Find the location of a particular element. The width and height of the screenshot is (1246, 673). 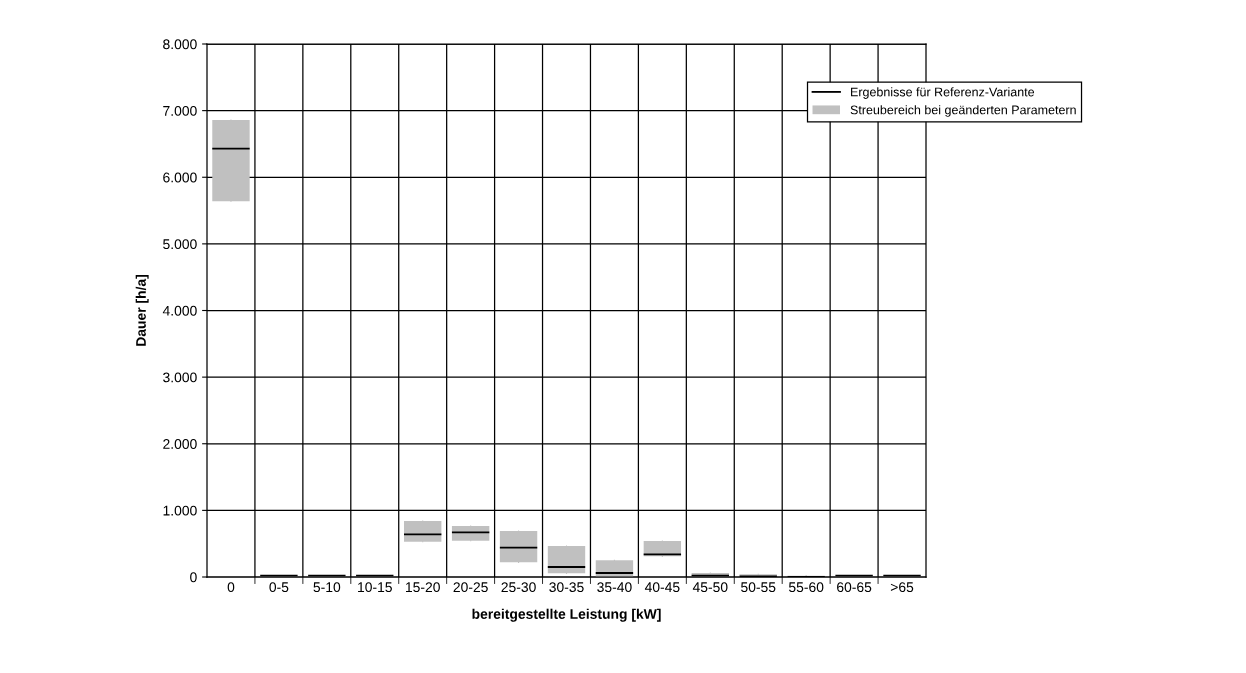

y-tick-label: 4.000 is located at coordinates (179, 310).